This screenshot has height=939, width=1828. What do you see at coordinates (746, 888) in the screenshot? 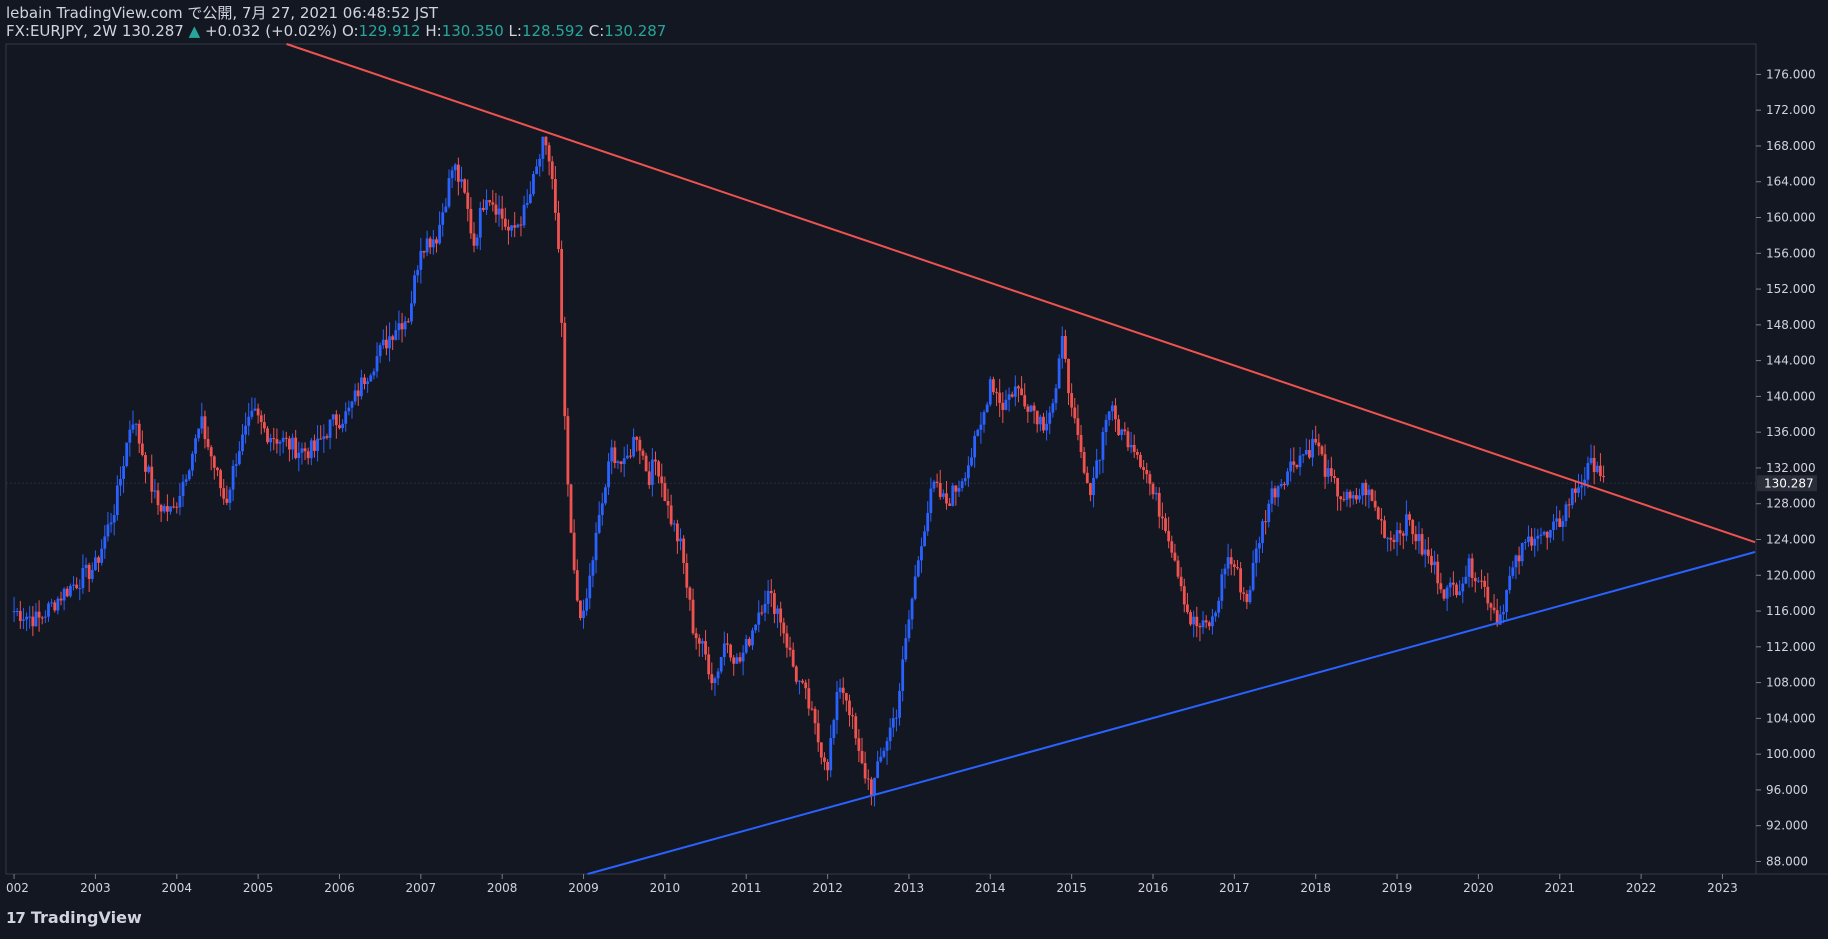
I see `x-tick-label: 2011` at bounding box center [746, 888].